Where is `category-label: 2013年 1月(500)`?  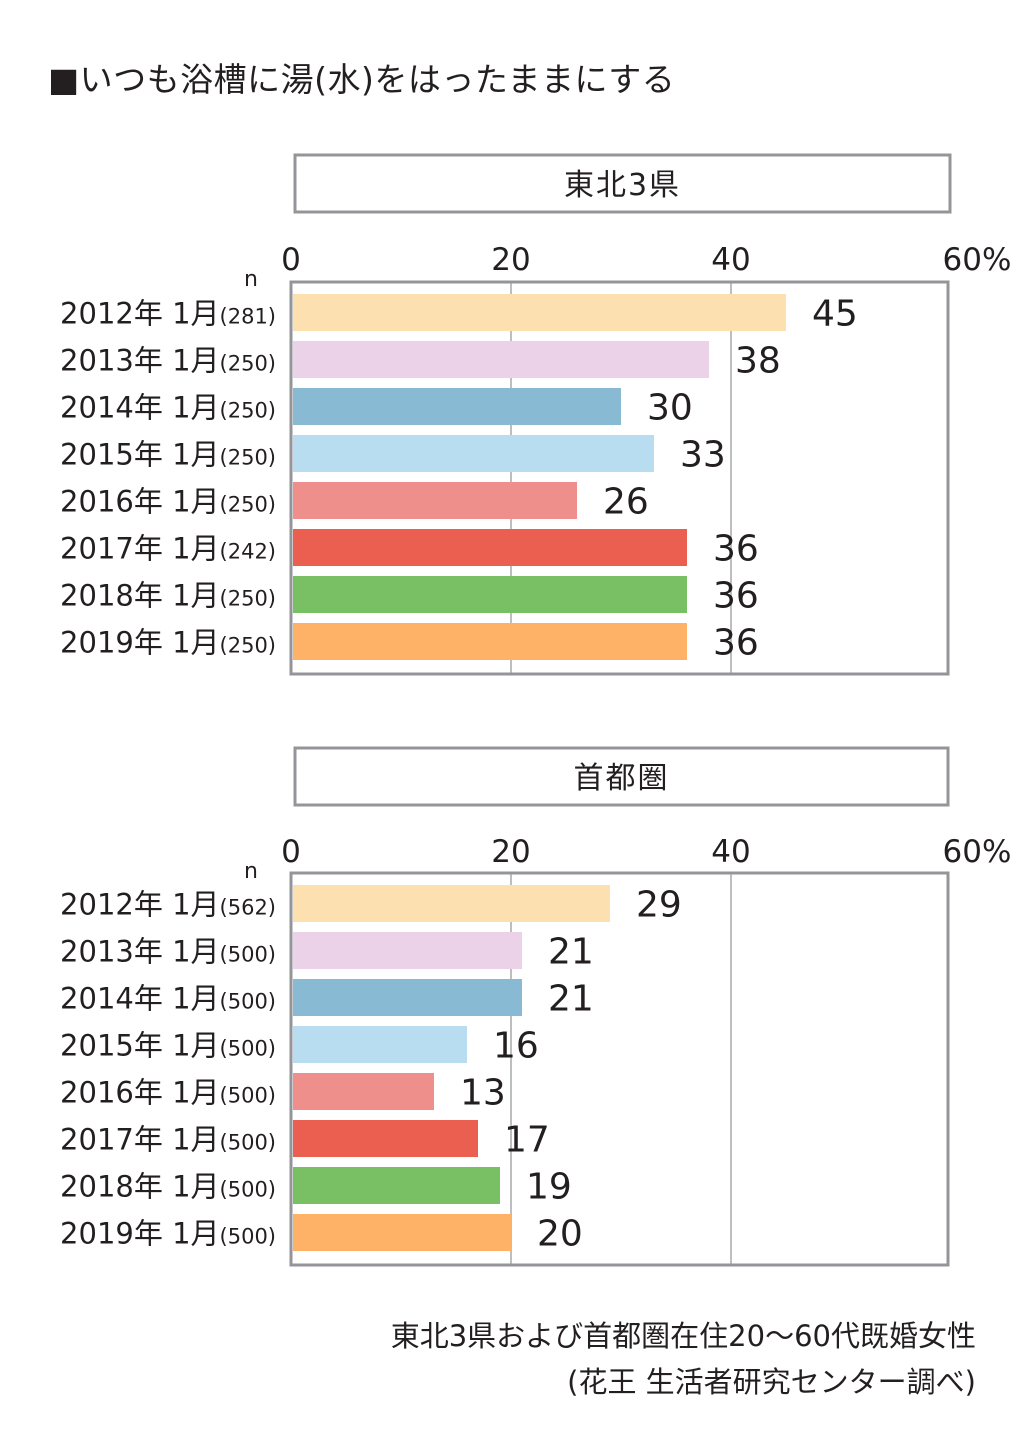 category-label: 2013年 1月(500) is located at coordinates (168, 952).